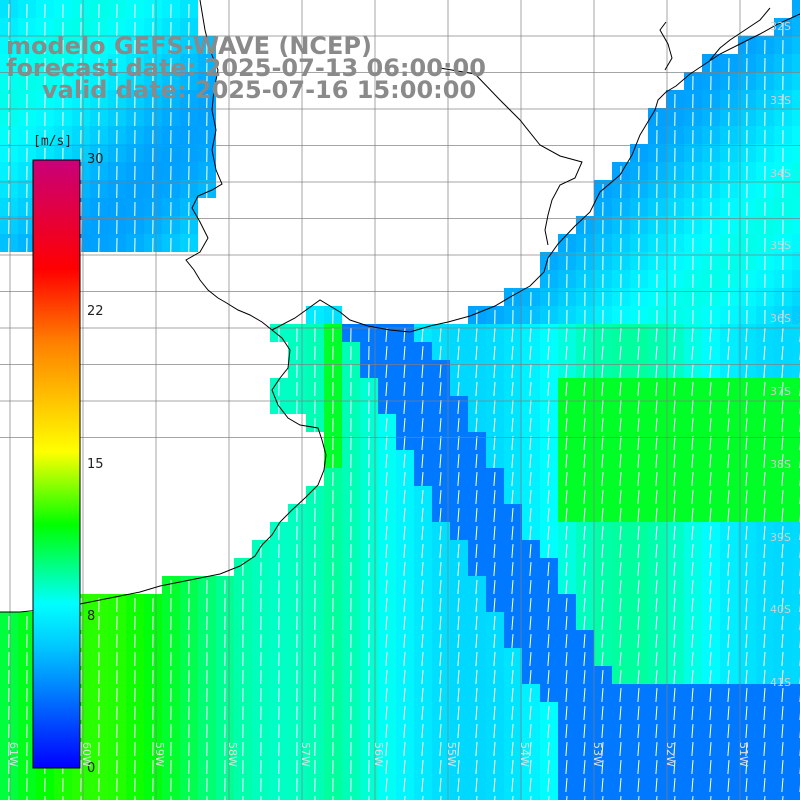 The width and height of the screenshot is (800, 800). I want to click on colorbar-tick-22: 22, so click(95, 311).